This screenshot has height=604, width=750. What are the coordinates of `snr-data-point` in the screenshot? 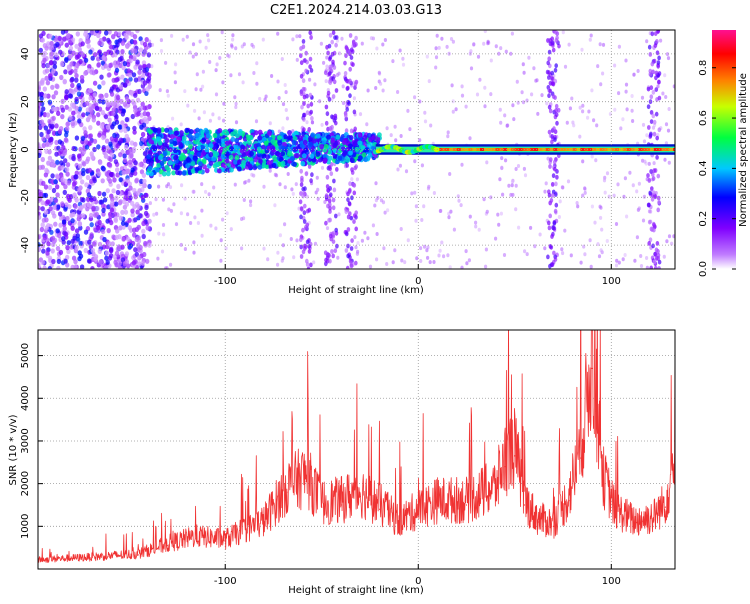 It's located at (505, 466).